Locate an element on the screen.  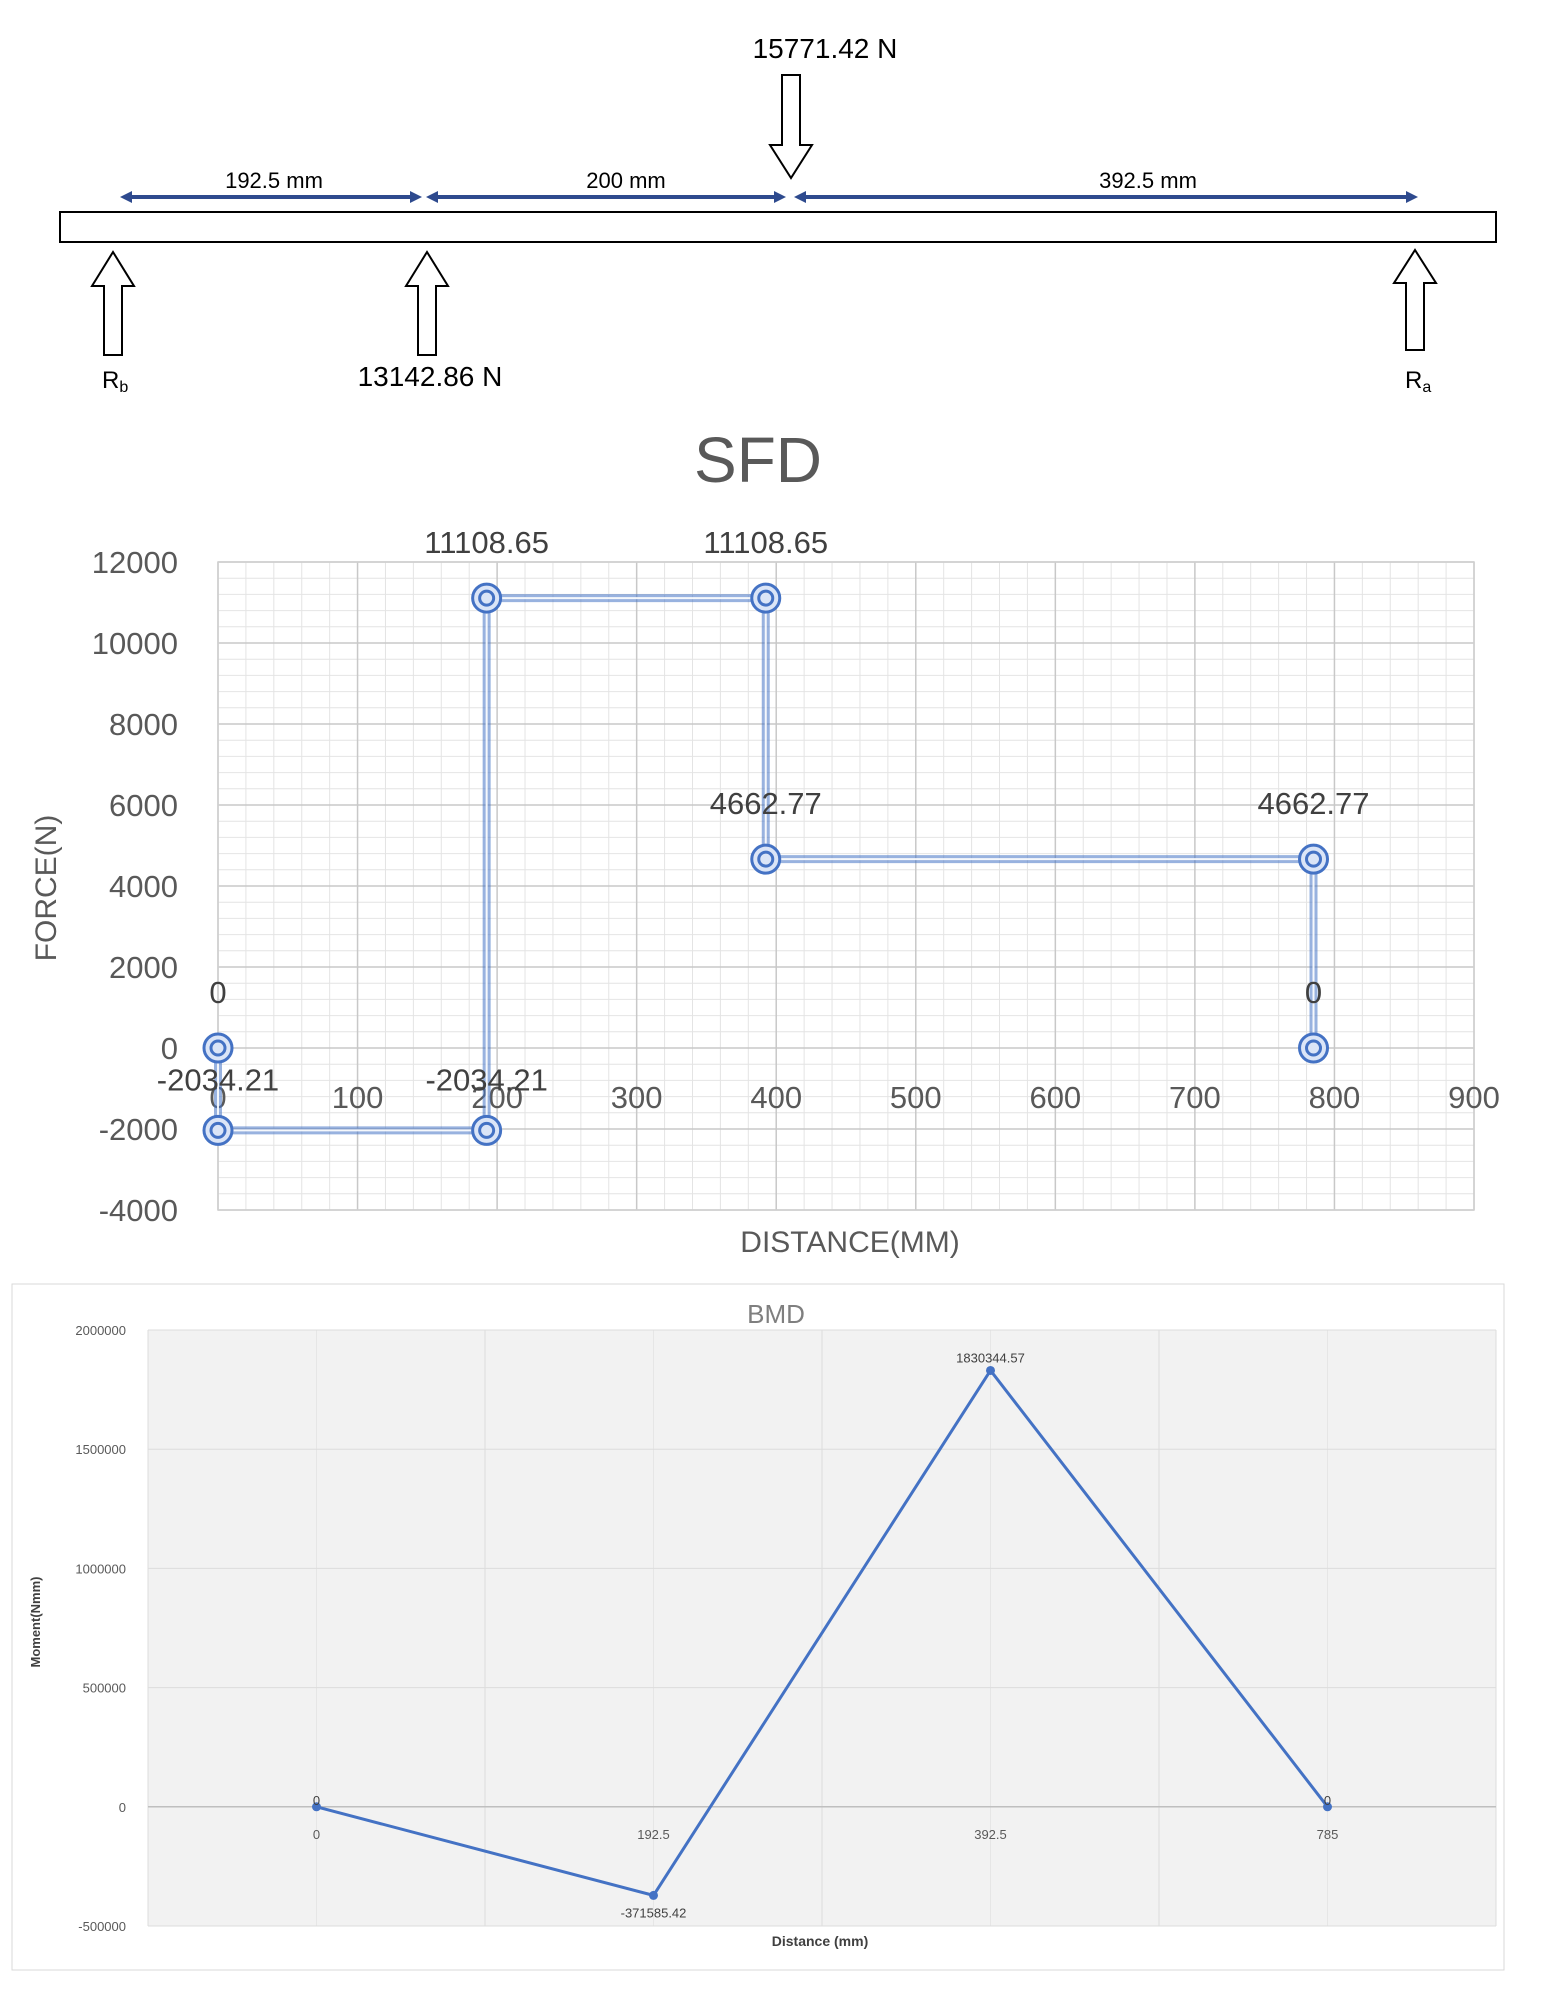
sfd-y-tick-label: 8000 is located at coordinates (143, 724).